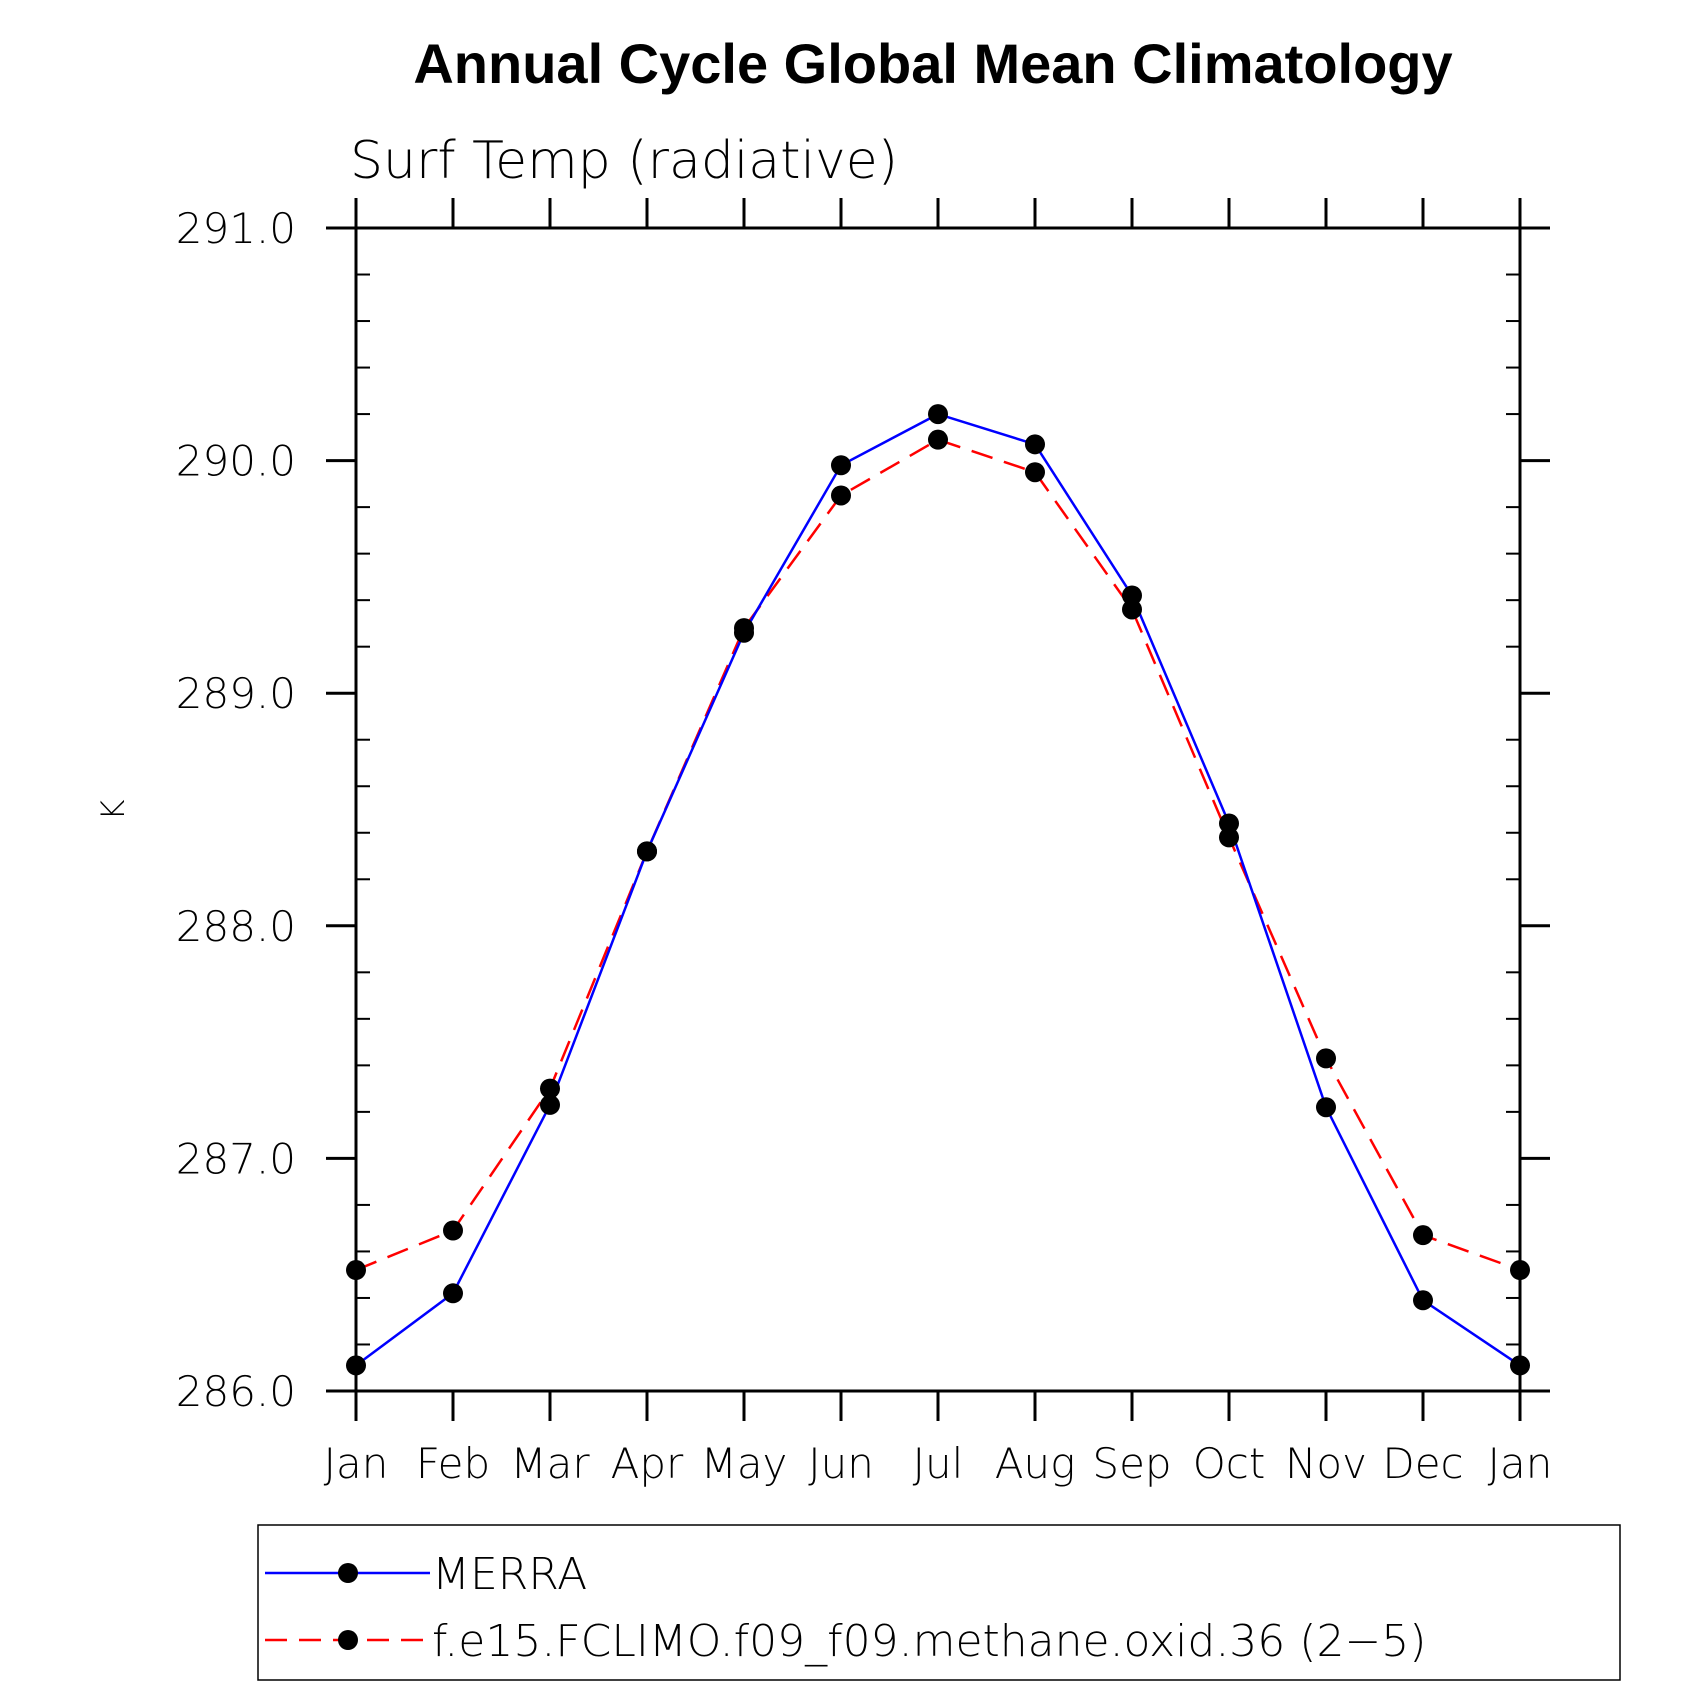  I want to click on x-tick-label: Jul, so click(938, 1463).